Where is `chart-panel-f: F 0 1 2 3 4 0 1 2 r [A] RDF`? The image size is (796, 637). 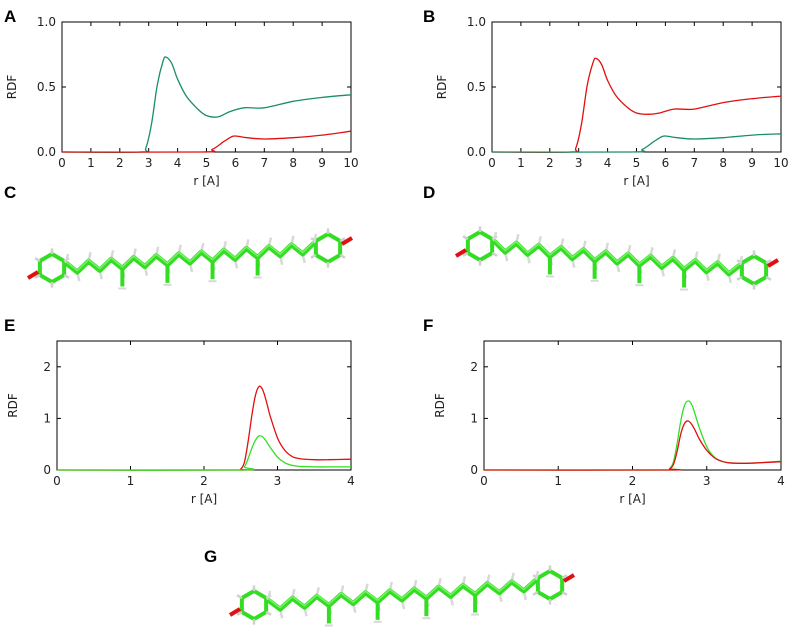 chart-panel-f: F 0 1 2 3 4 0 1 2 r [A] RDF is located at coordinates (604, 411).